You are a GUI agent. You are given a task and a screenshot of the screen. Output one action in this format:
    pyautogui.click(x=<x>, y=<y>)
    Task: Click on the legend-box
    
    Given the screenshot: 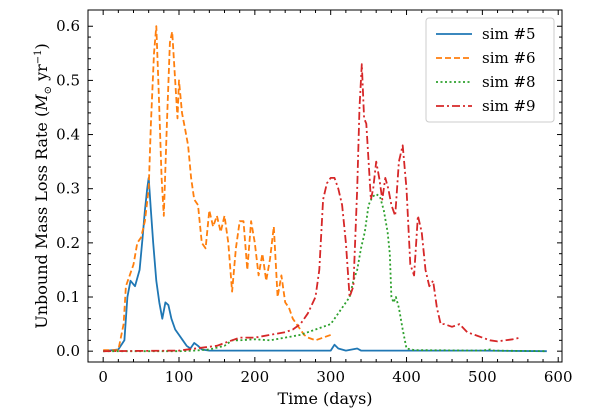 What is the action you would take?
    pyautogui.click(x=490, y=70)
    